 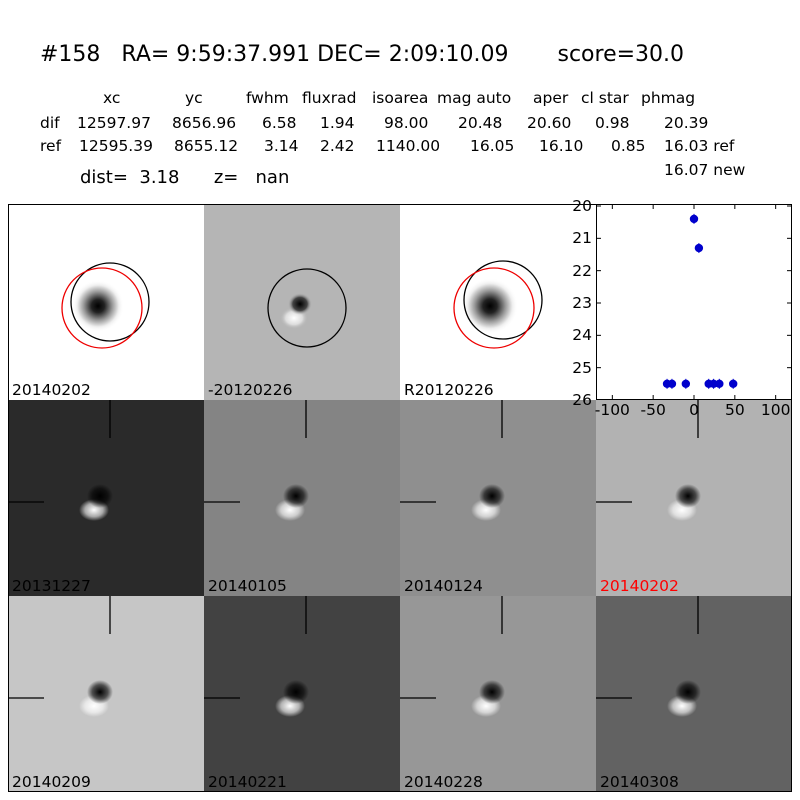 I want to click on dif-fluxrad: 1.94, so click(x=337, y=123).